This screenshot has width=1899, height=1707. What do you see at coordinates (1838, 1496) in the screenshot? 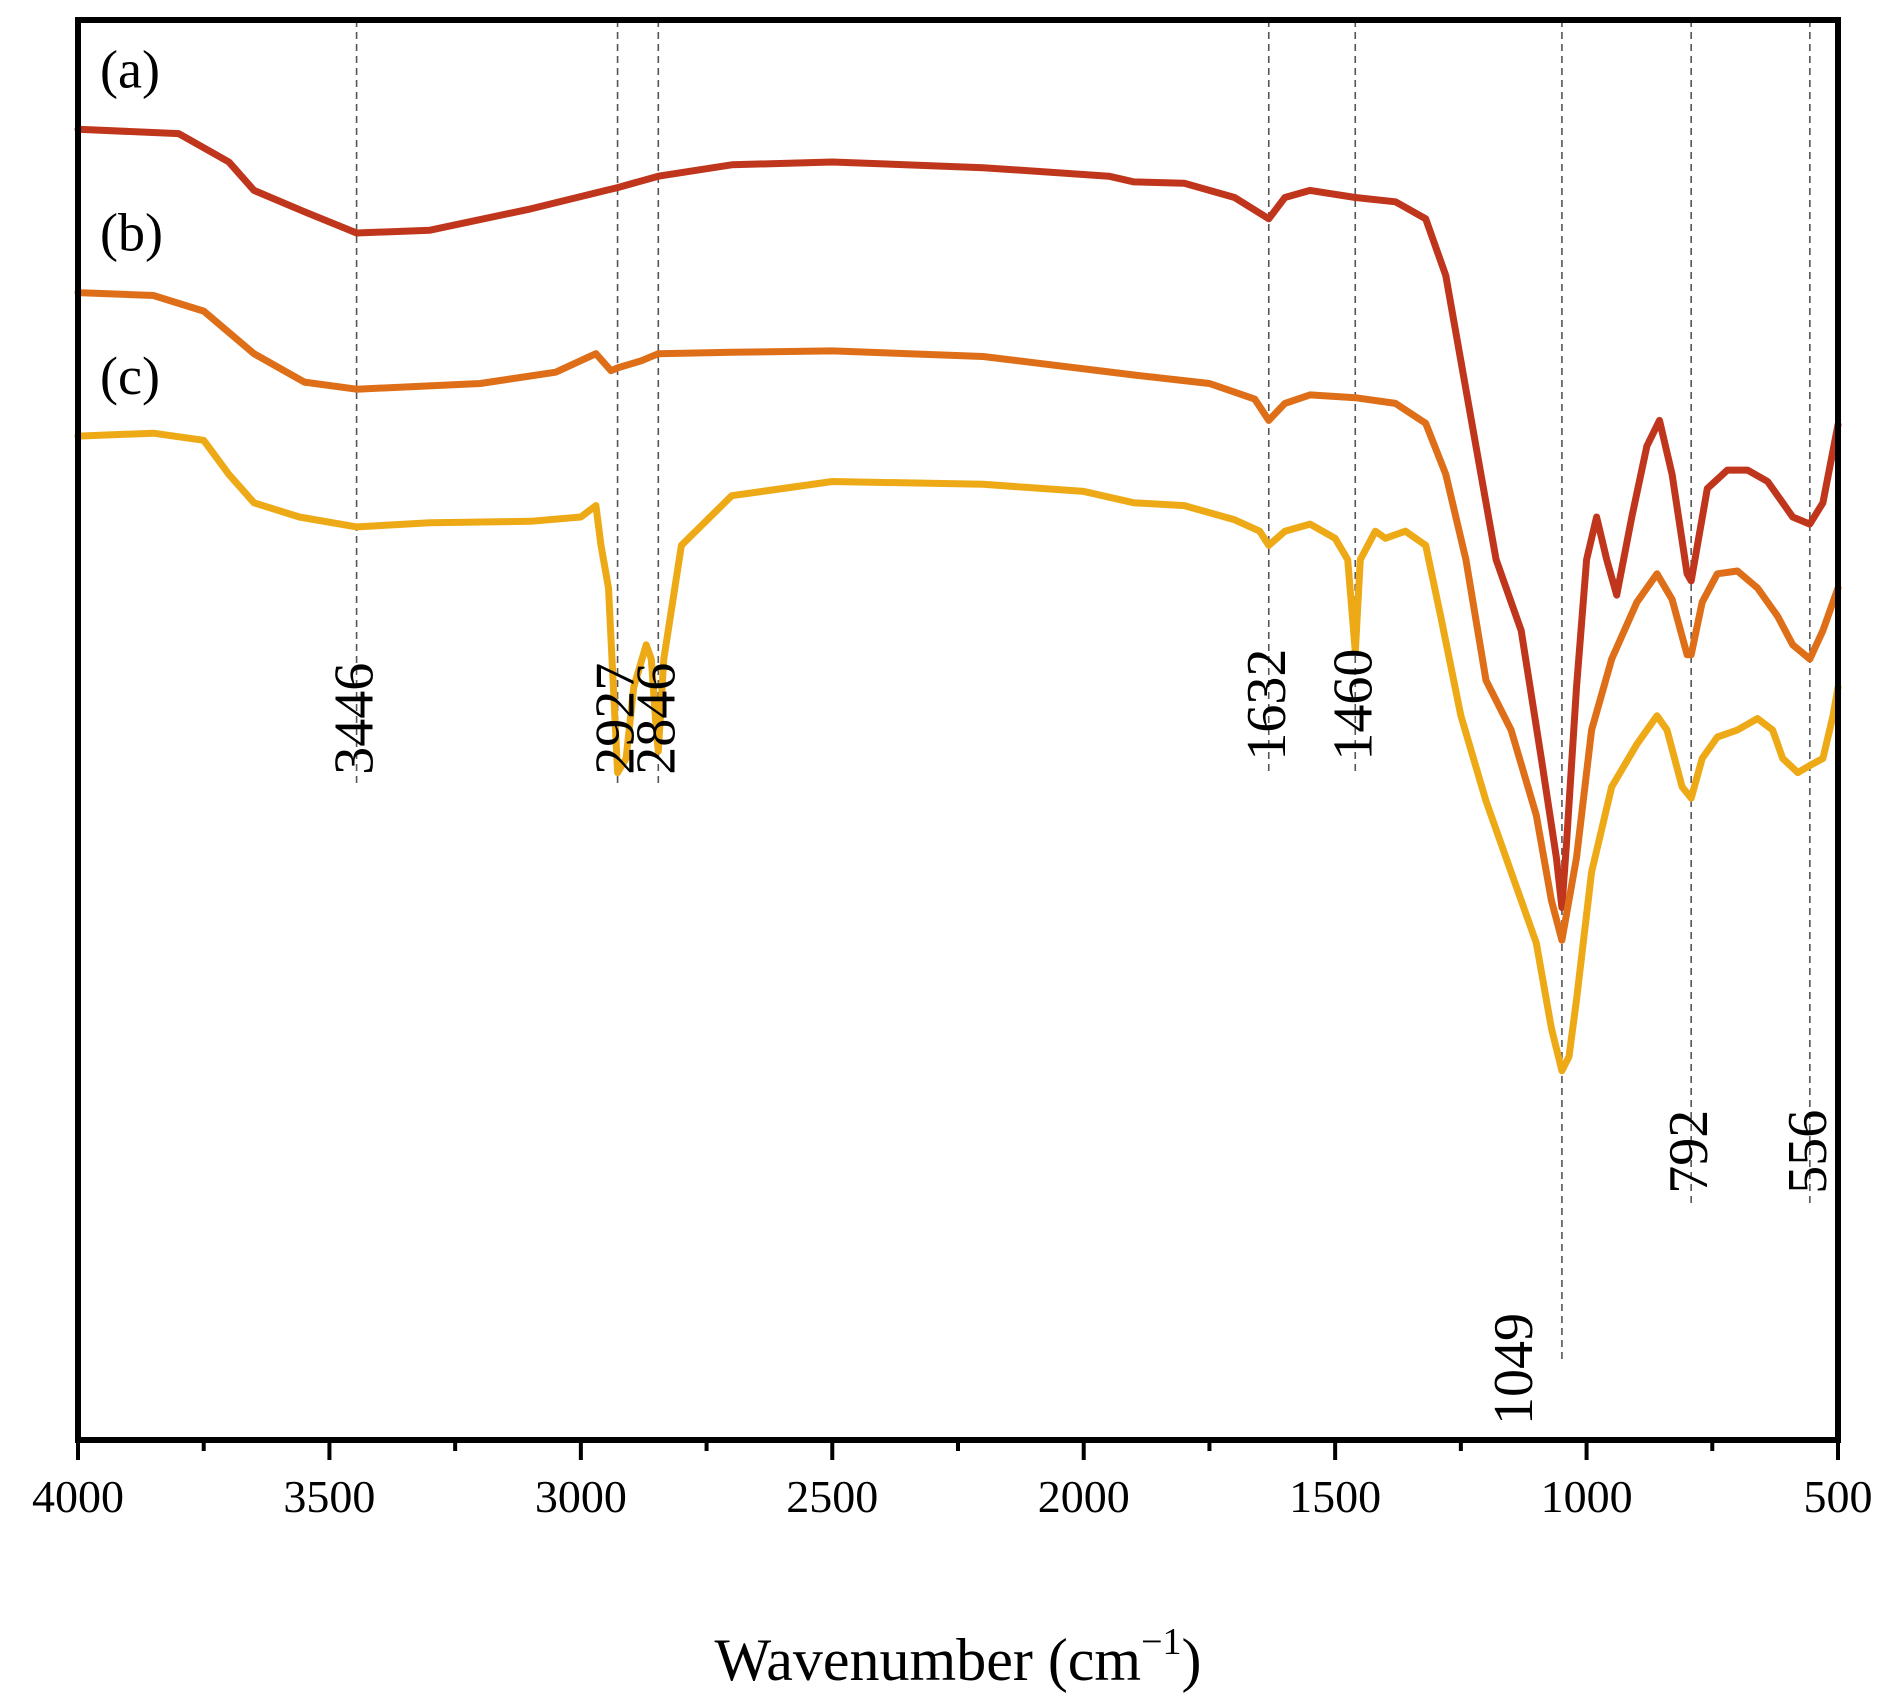
I see `x-tick-label: 500` at bounding box center [1838, 1496].